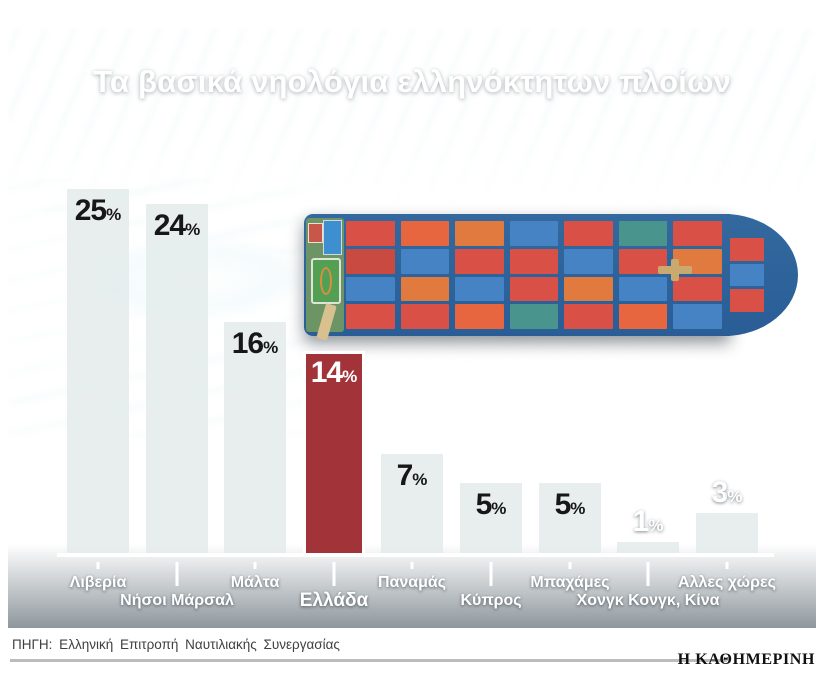 The height and width of the screenshot is (674, 820). What do you see at coordinates (98, 582) in the screenshot?
I see `category-label: Λιβερία` at bounding box center [98, 582].